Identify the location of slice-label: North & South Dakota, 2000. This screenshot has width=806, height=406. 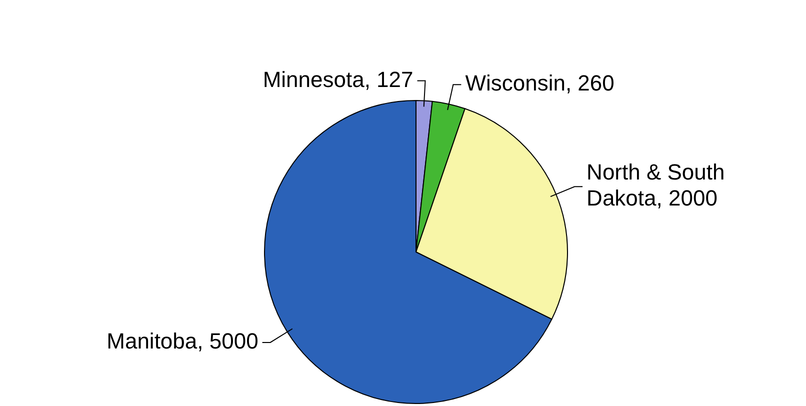
(655, 185).